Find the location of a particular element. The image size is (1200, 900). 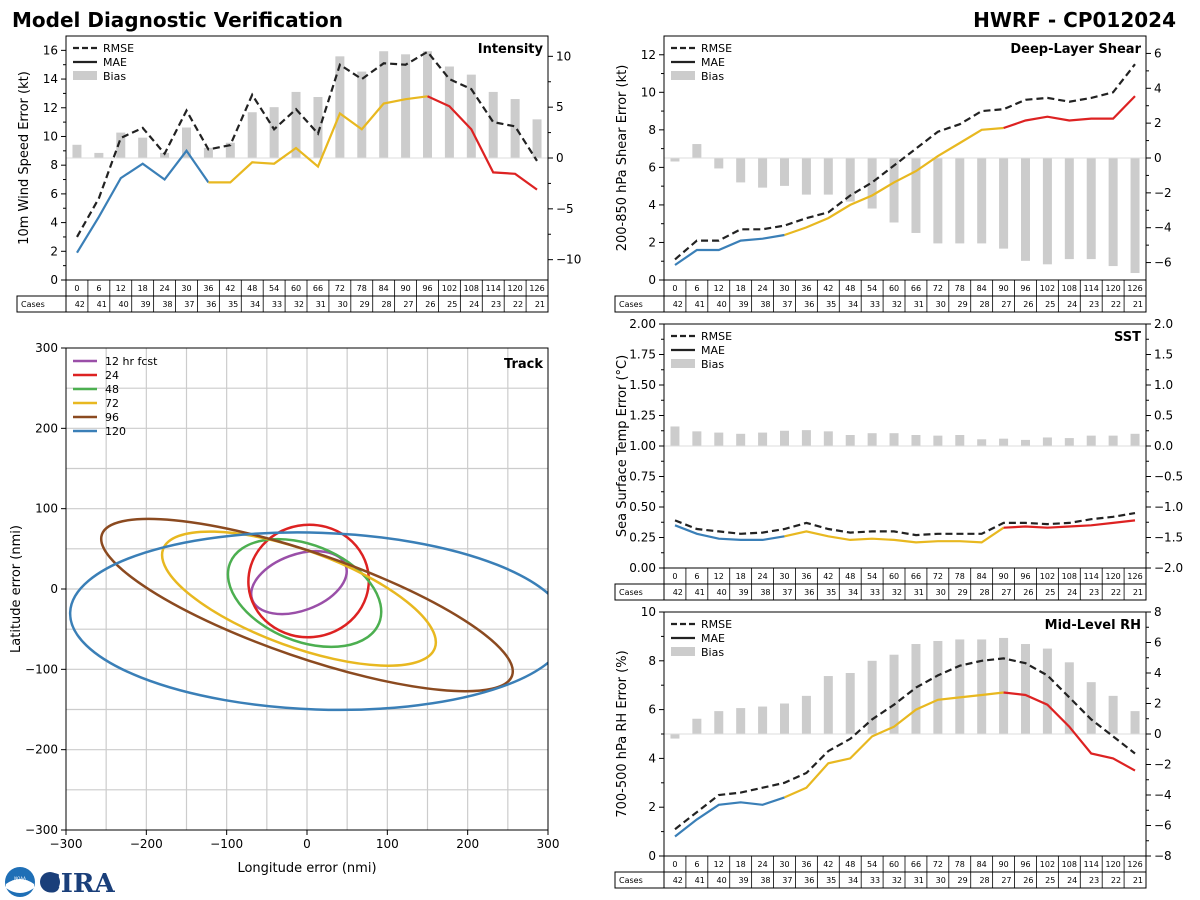

y-tick-label: 300 is located at coordinates (46, 348).